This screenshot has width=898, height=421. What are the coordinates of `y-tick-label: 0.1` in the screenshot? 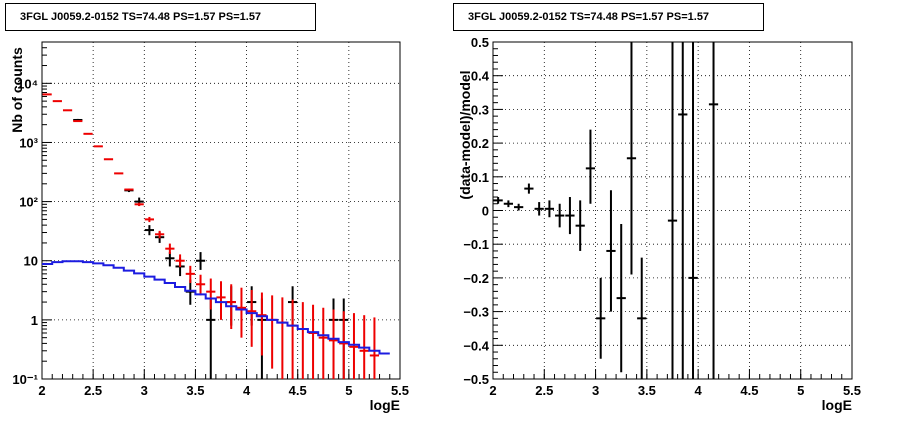 It's located at (480, 177).